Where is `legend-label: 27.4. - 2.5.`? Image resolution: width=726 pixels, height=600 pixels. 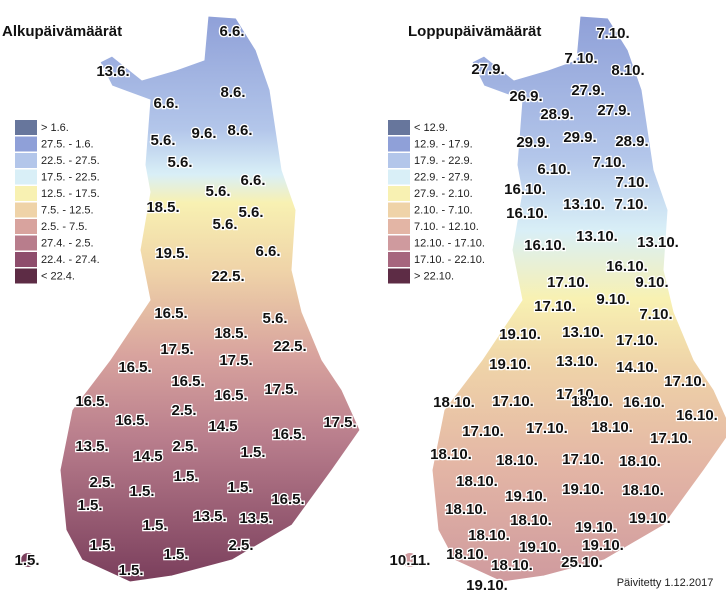 legend-label: 27.4. - 2.5. is located at coordinates (67, 243).